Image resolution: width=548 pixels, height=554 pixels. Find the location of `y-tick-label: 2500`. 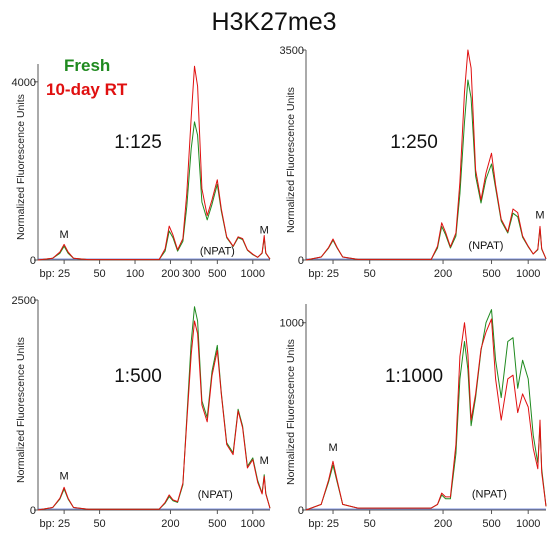

y-tick-label: 2500 is located at coordinates (24, 301).